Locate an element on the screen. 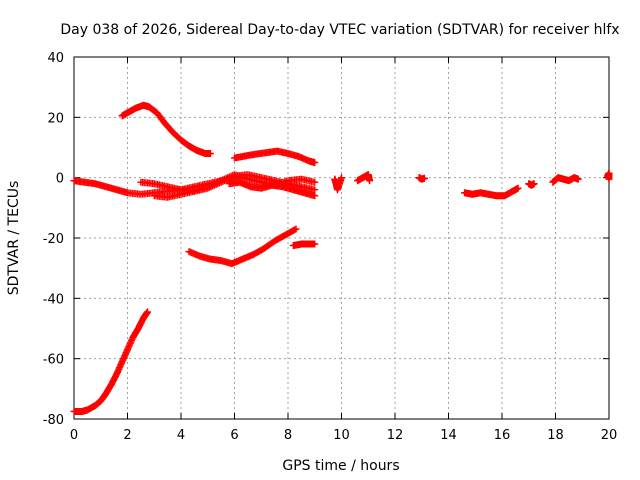 This screenshot has height=480, width=640. trace-low-rise is located at coordinates (111, 361).